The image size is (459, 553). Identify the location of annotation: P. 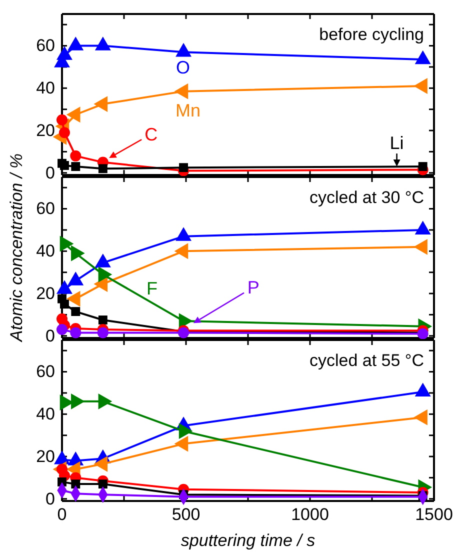
(253, 287).